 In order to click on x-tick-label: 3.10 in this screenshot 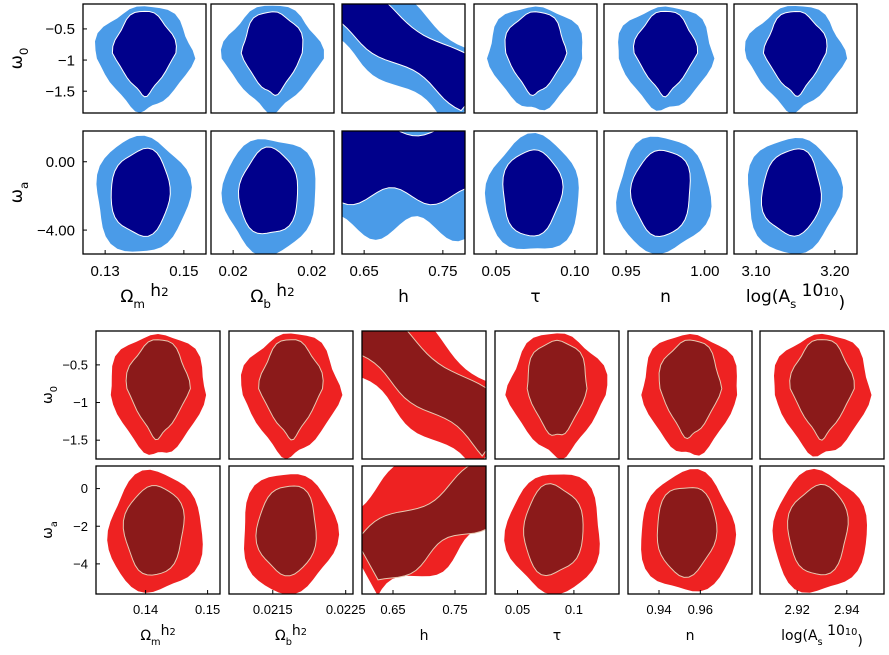, I will do `click(756, 271)`.